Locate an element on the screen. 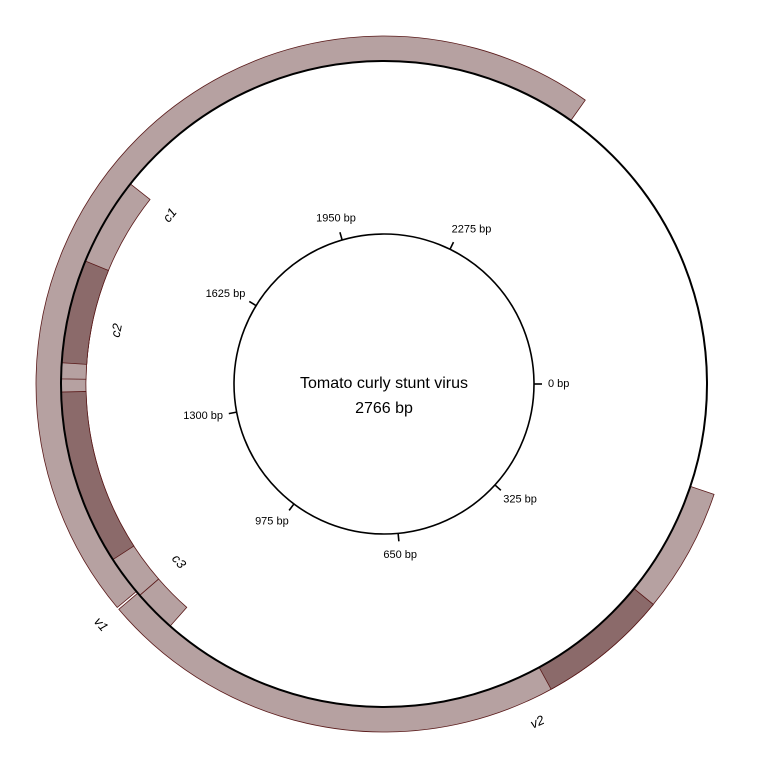 The width and height of the screenshot is (768, 768). feature-label-v2: v2 is located at coordinates (537, 722).